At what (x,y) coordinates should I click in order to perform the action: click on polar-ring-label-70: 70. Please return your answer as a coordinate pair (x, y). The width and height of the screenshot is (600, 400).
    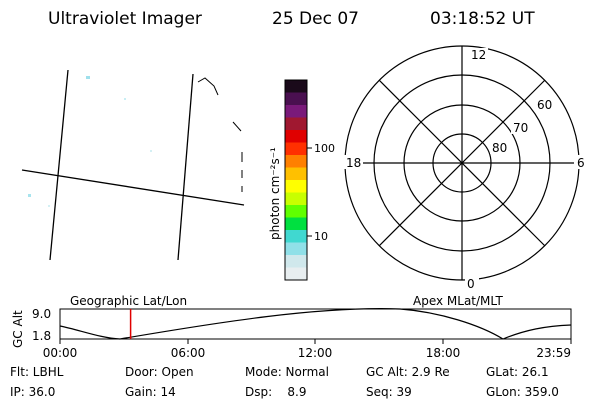
    Looking at the image, I should click on (520, 128).